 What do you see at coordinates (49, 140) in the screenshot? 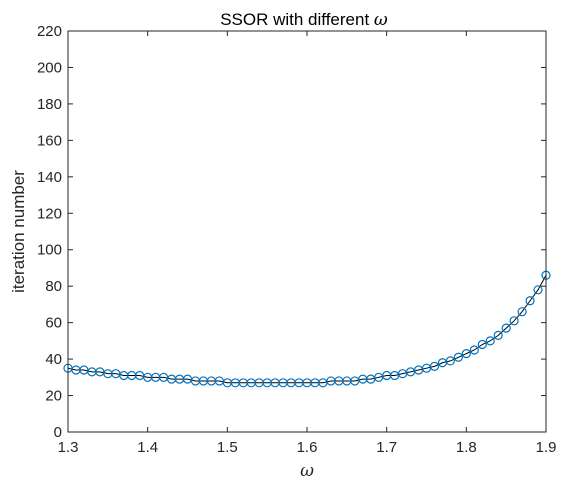
I see `y-tick-label-8: 160` at bounding box center [49, 140].